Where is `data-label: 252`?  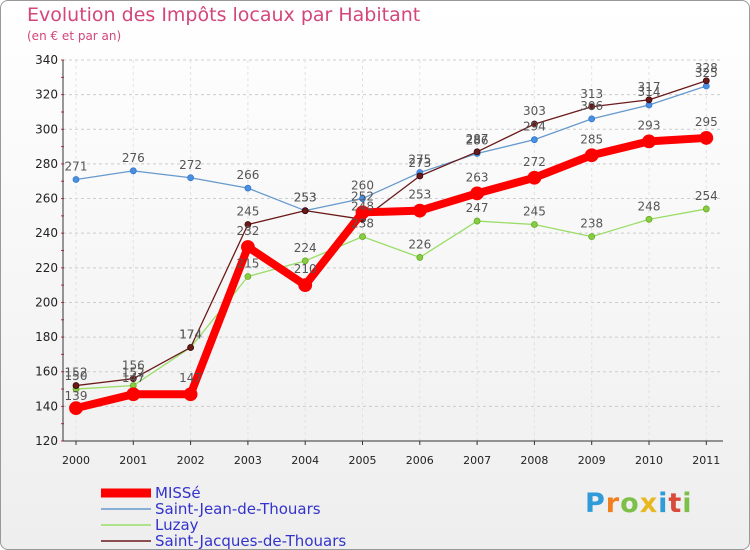
data-label: 252 is located at coordinates (362, 196).